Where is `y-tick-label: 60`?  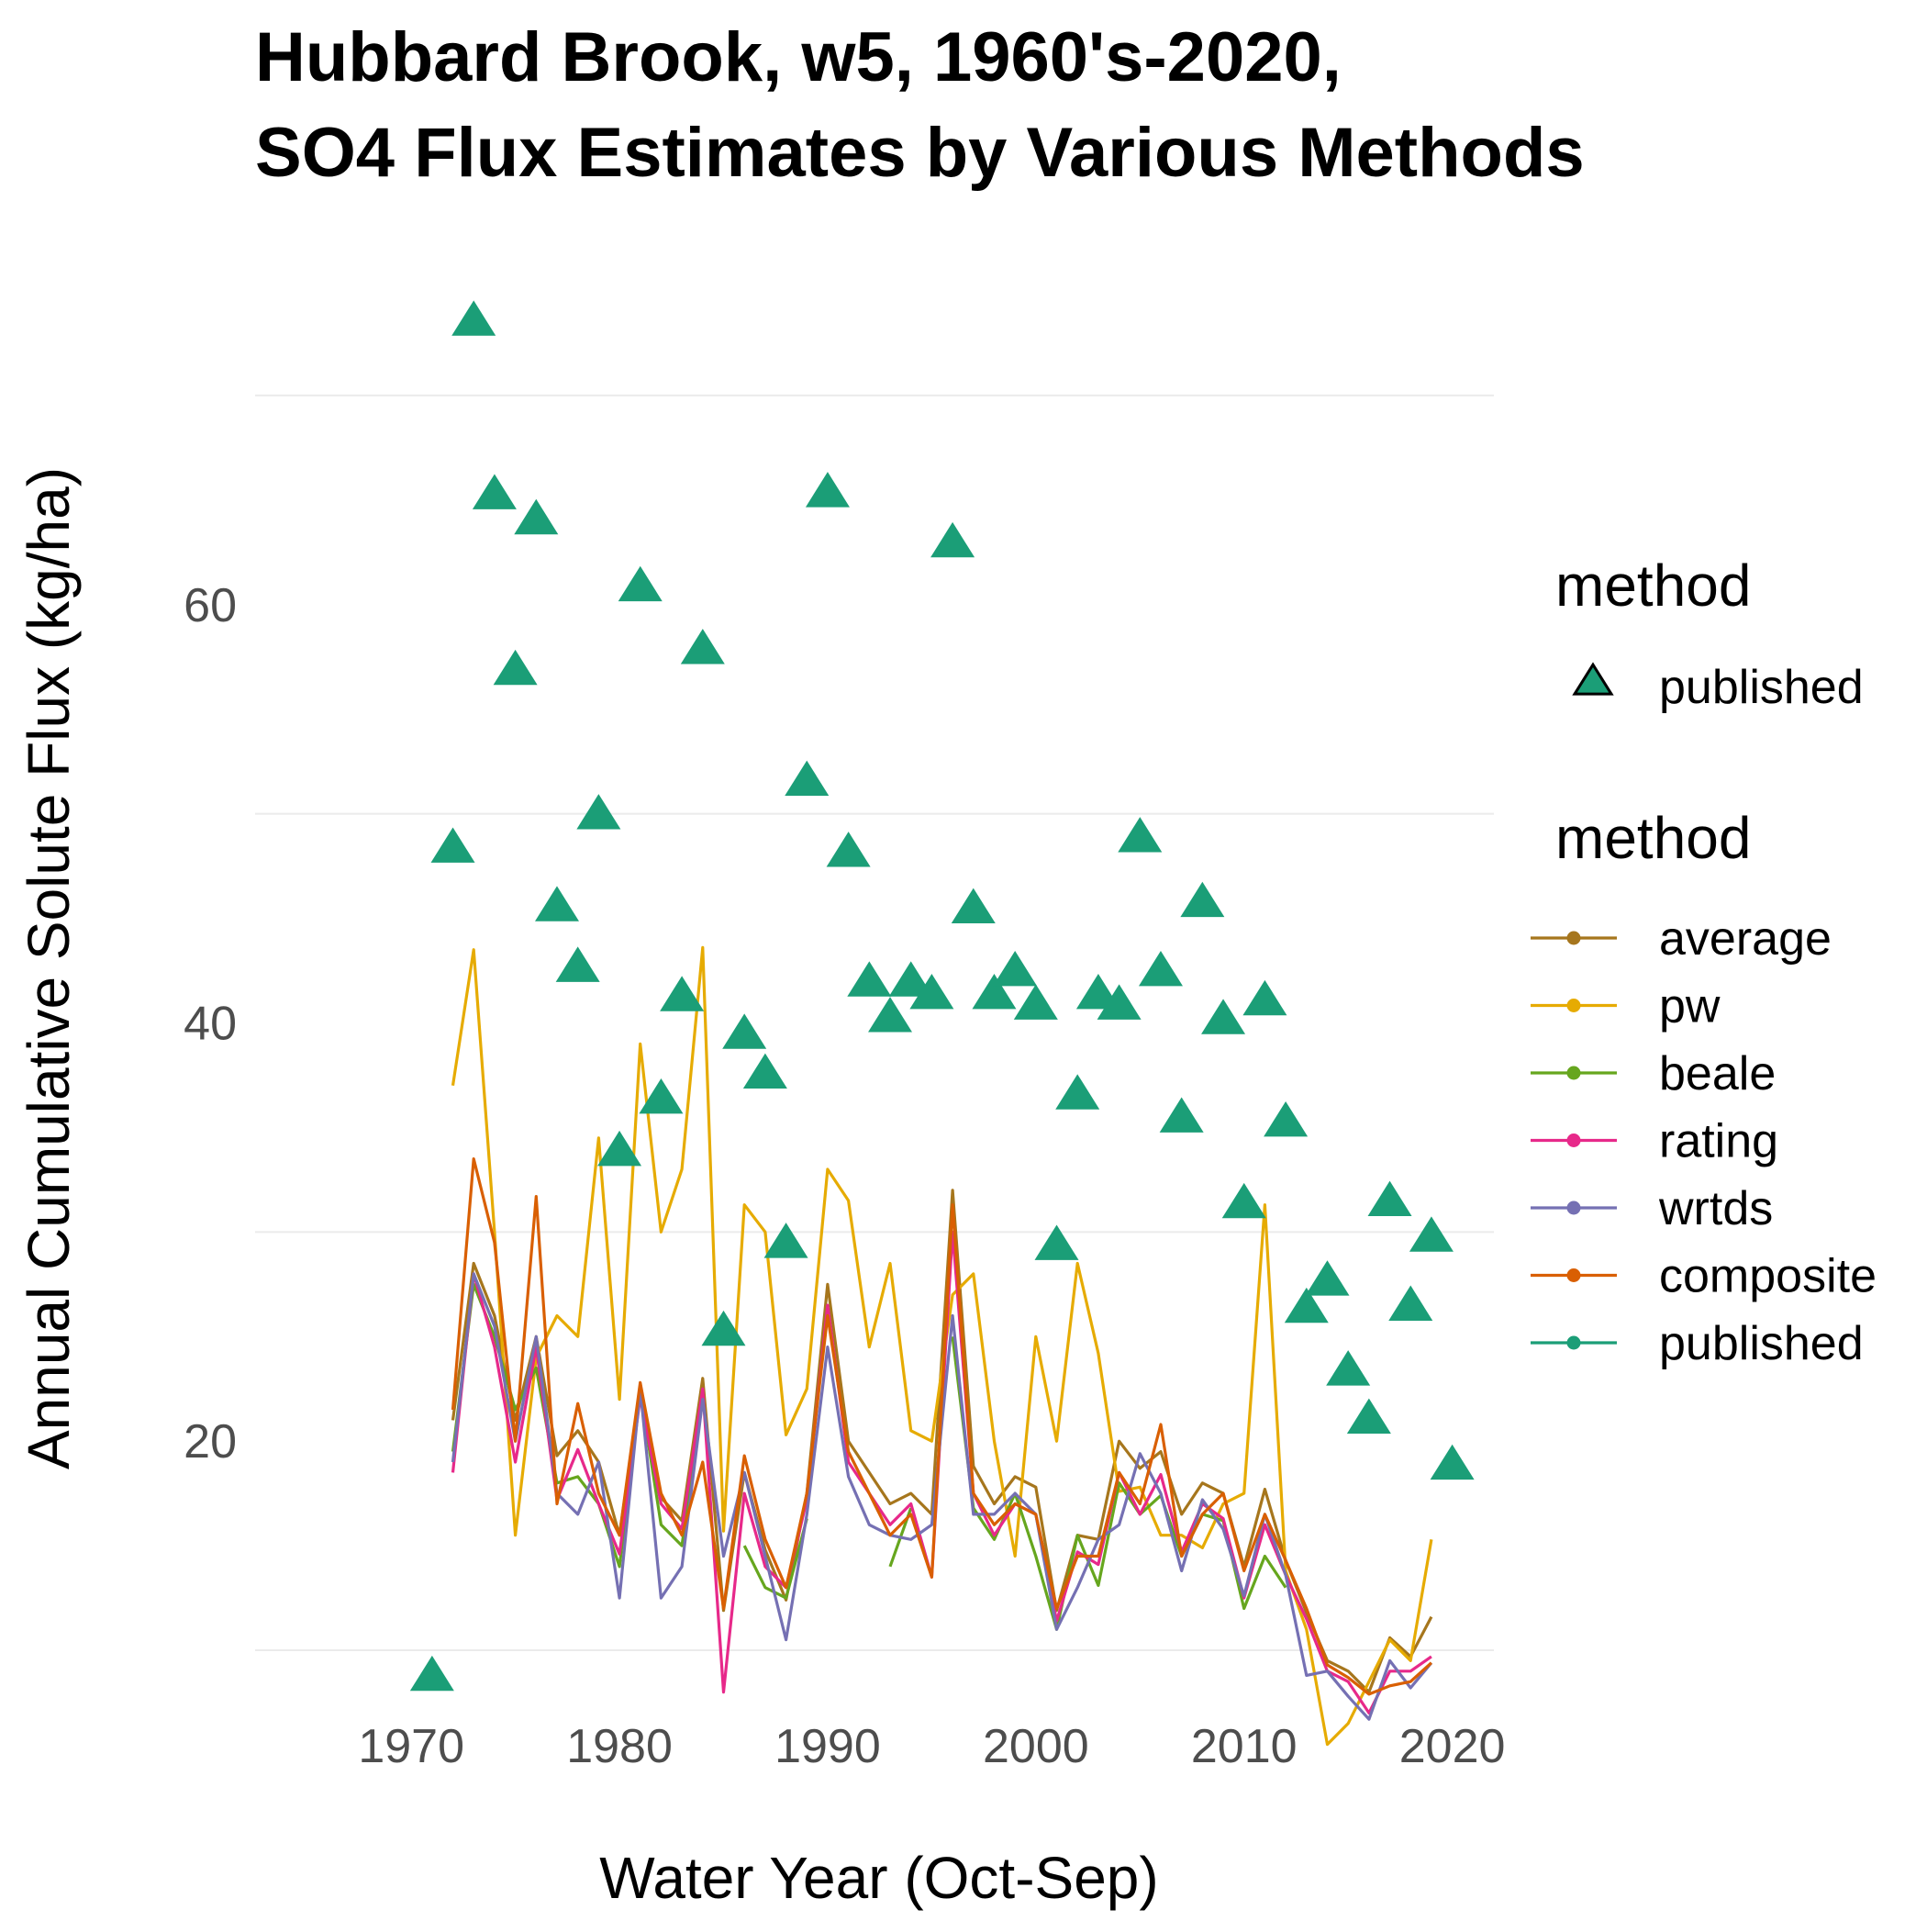
y-tick-label: 60 is located at coordinates (210, 605).